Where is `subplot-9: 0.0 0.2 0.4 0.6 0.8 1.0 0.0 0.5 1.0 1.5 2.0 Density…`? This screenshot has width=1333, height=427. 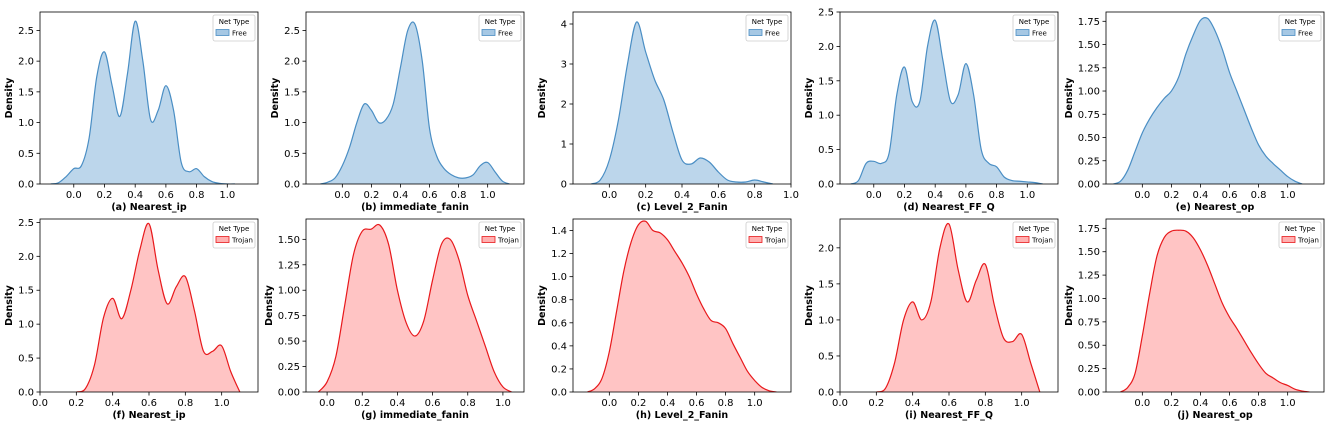
subplot-9: 0.0 0.2 0.4 0.6 0.8 1.0 0.0 0.5 1.0 1.5 2.0 Density… is located at coordinates (931, 319).